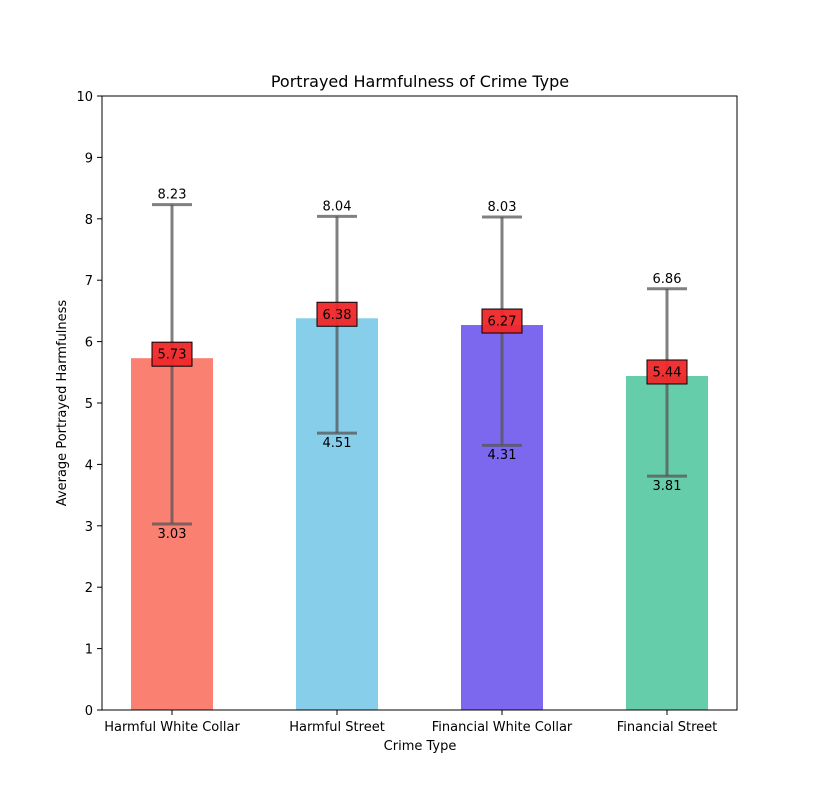 This screenshot has width=818, height=798. What do you see at coordinates (667, 486) in the screenshot?
I see `error-lower-label: 3.81` at bounding box center [667, 486].